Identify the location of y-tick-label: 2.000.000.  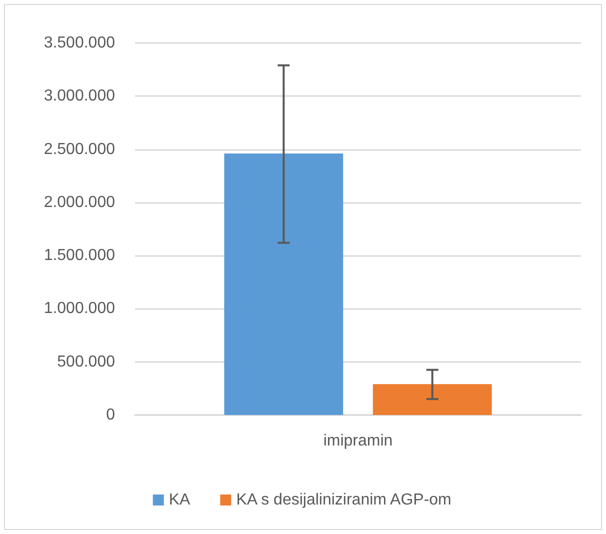
(80, 202).